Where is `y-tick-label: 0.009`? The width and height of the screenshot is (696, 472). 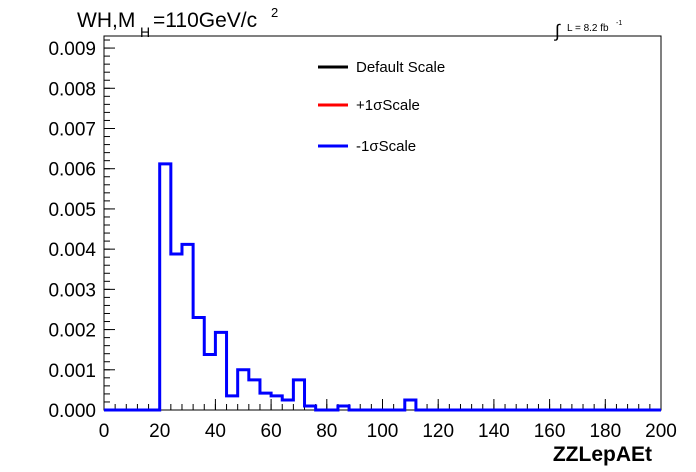 y-tick-label: 0.009 is located at coordinates (72, 49).